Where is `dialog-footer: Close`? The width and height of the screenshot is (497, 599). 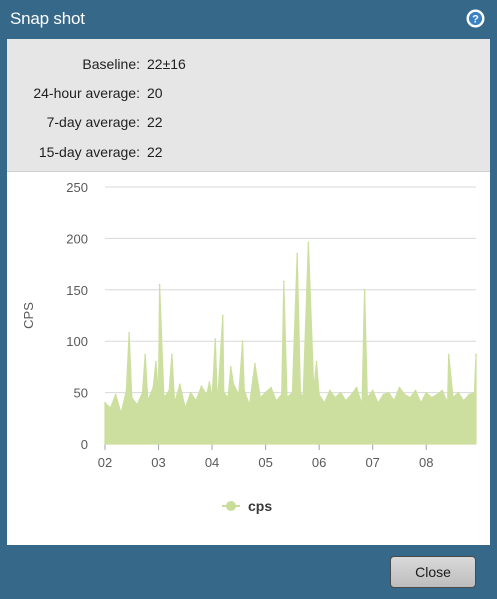
dialog-footer: Close is located at coordinates (248, 572).